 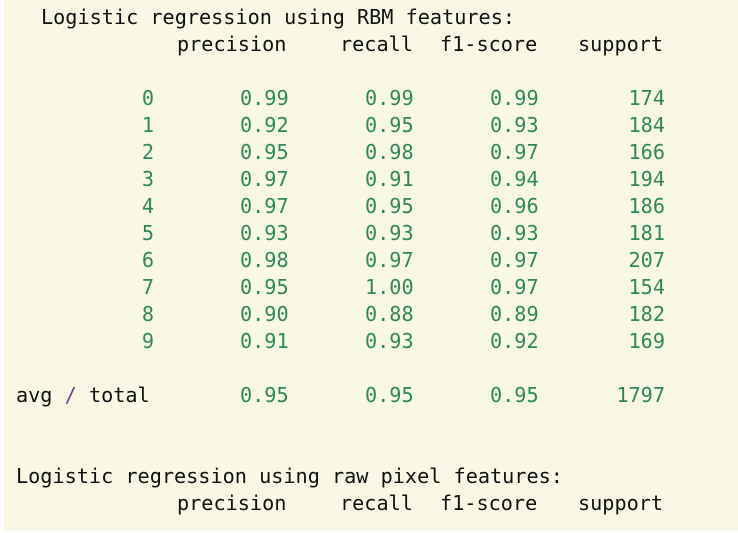 I want to click on avg-total-row: avg / total 0.95 0.95 0.95 1797, so click(x=371, y=395).